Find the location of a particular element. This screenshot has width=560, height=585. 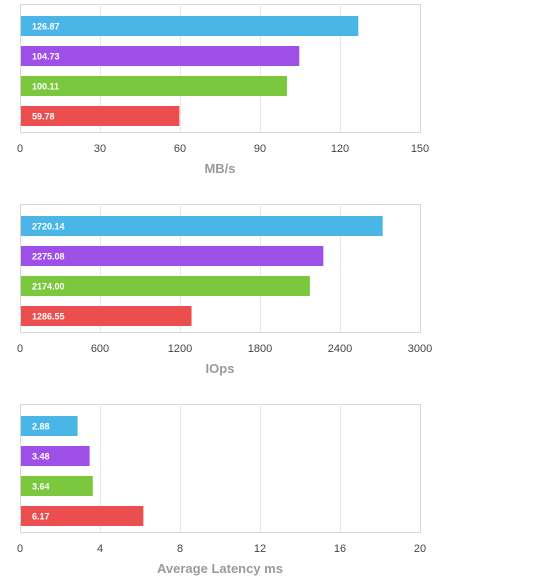

x-tick-label: 3000 is located at coordinates (420, 349).